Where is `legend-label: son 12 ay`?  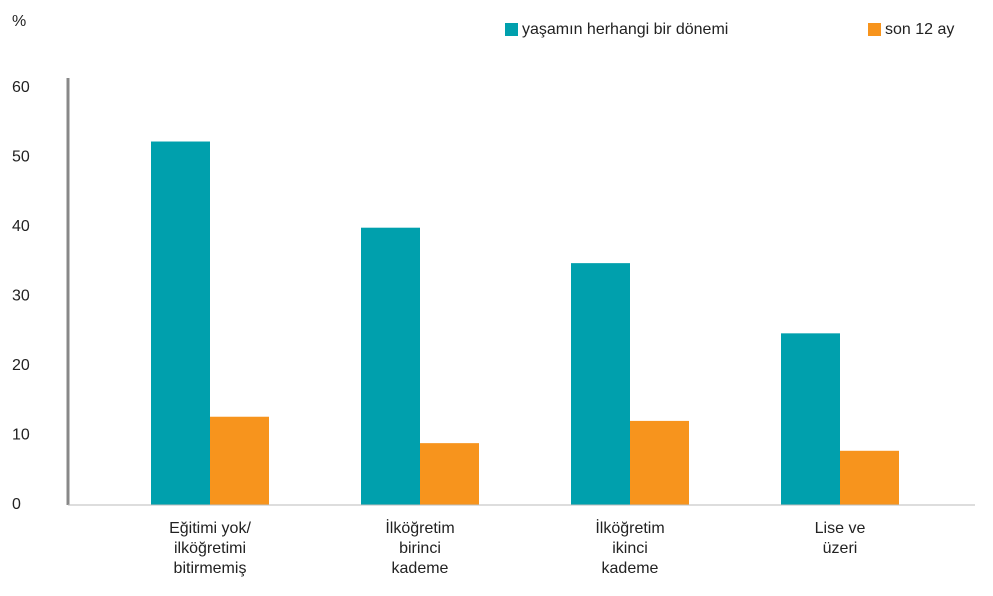 legend-label: son 12 ay is located at coordinates (919, 29).